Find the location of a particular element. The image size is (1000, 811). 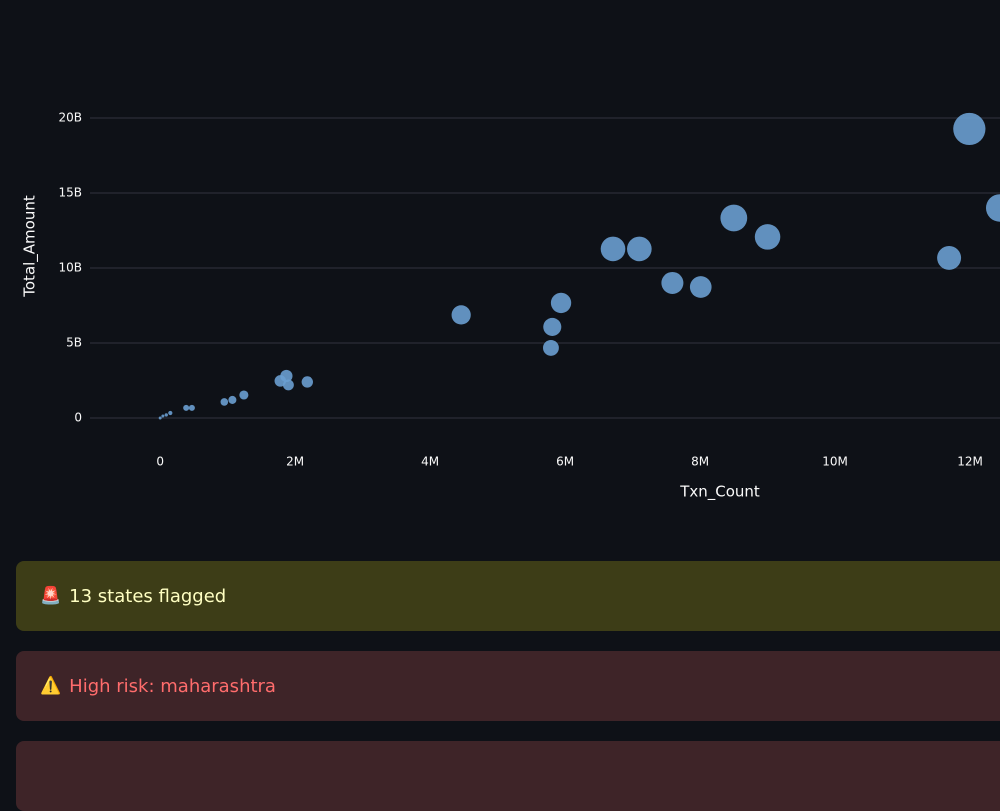

alert-text: 13 states flagged is located at coordinates (148, 596).